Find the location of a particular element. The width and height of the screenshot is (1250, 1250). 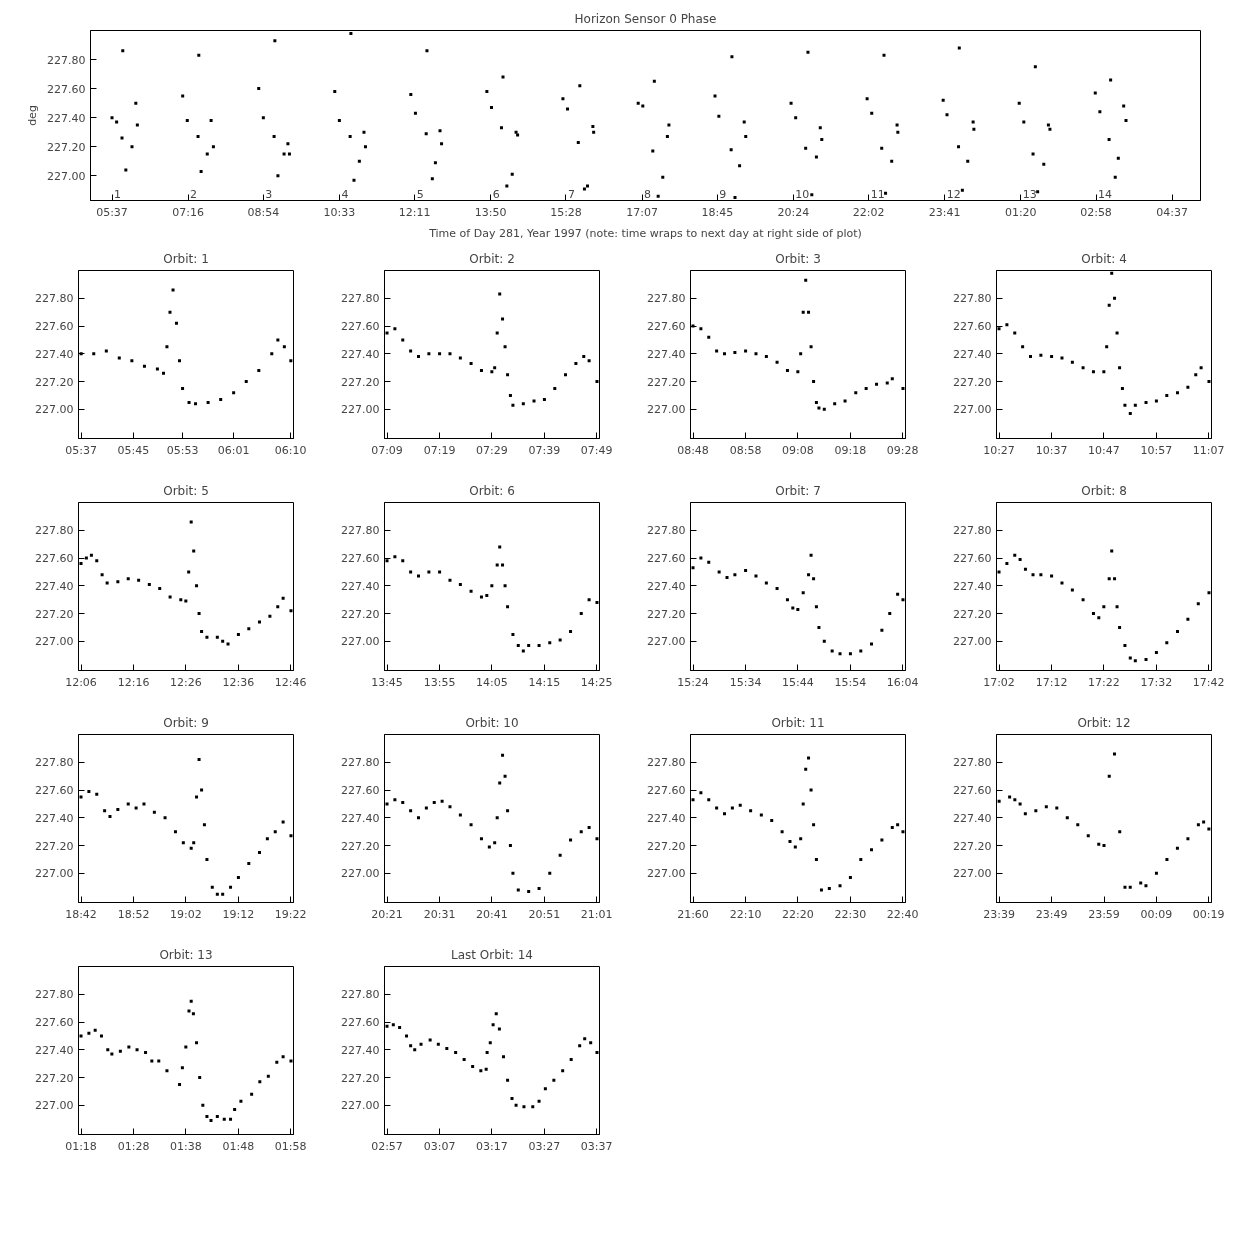

x-tick-label: 07:09 is located at coordinates (387, 450).